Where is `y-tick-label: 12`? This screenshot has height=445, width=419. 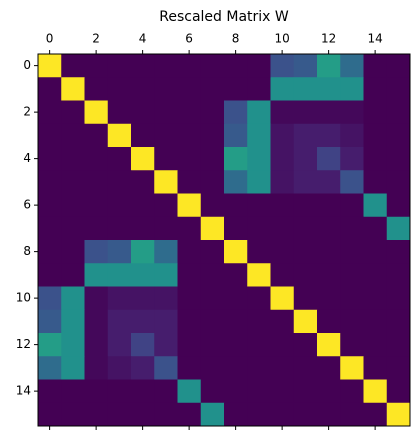 y-tick-label: 12 is located at coordinates (23, 344).